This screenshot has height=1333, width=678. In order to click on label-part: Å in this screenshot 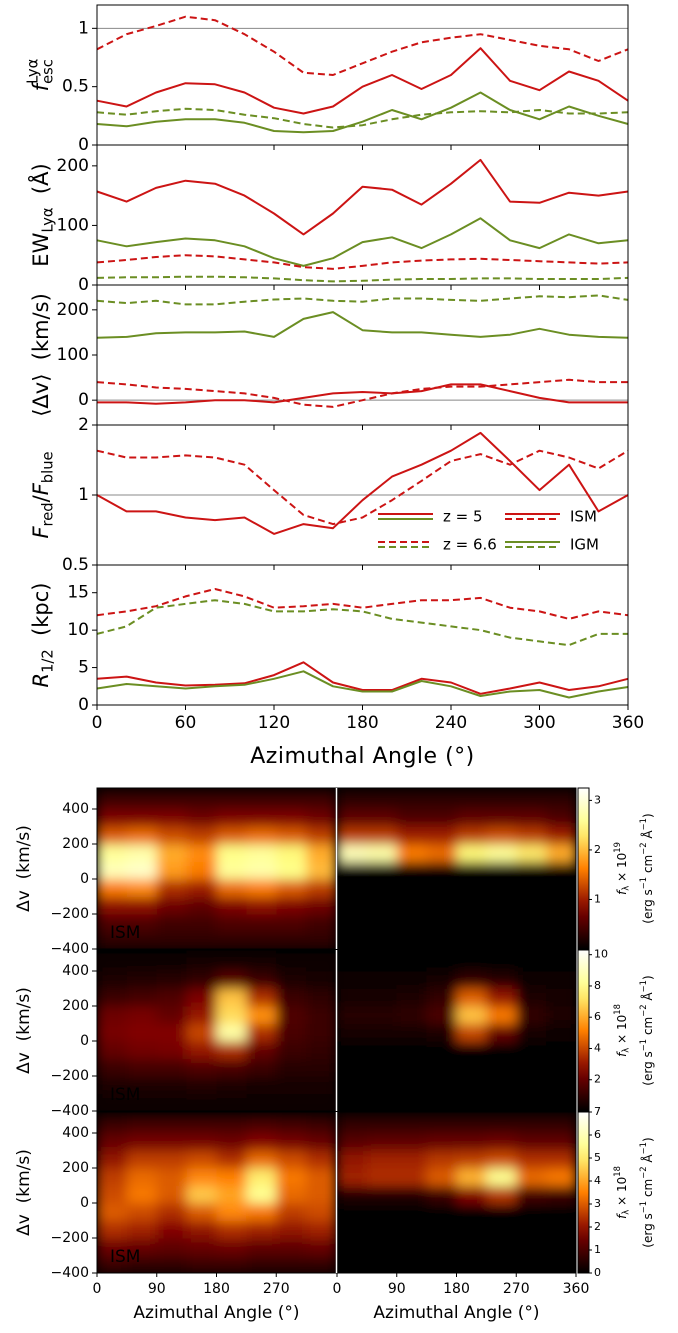, I will do `click(647, 1160)`.